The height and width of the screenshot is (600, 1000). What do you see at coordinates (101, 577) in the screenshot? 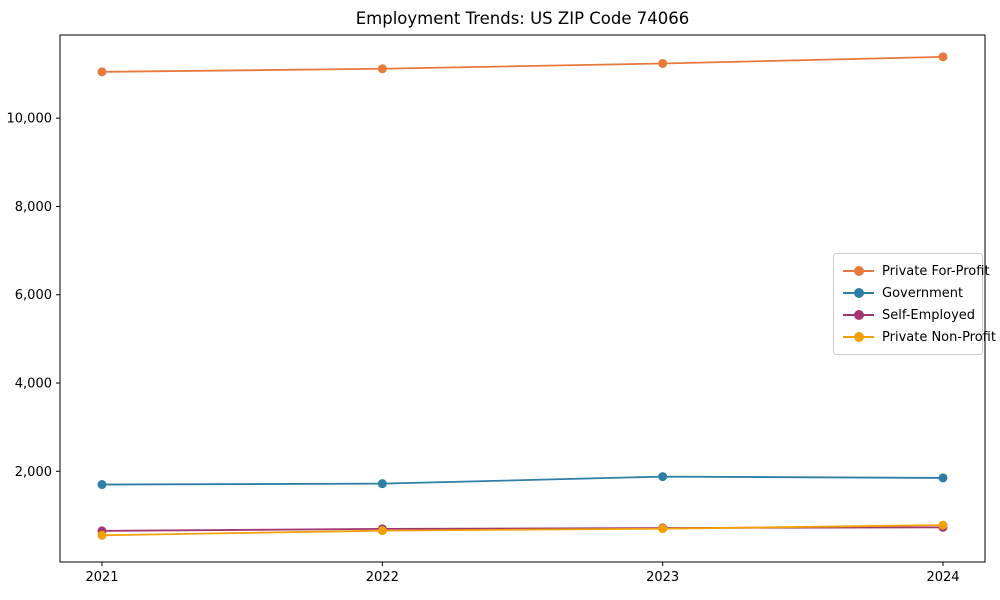
I see `x-tick-label: 2021` at bounding box center [101, 577].